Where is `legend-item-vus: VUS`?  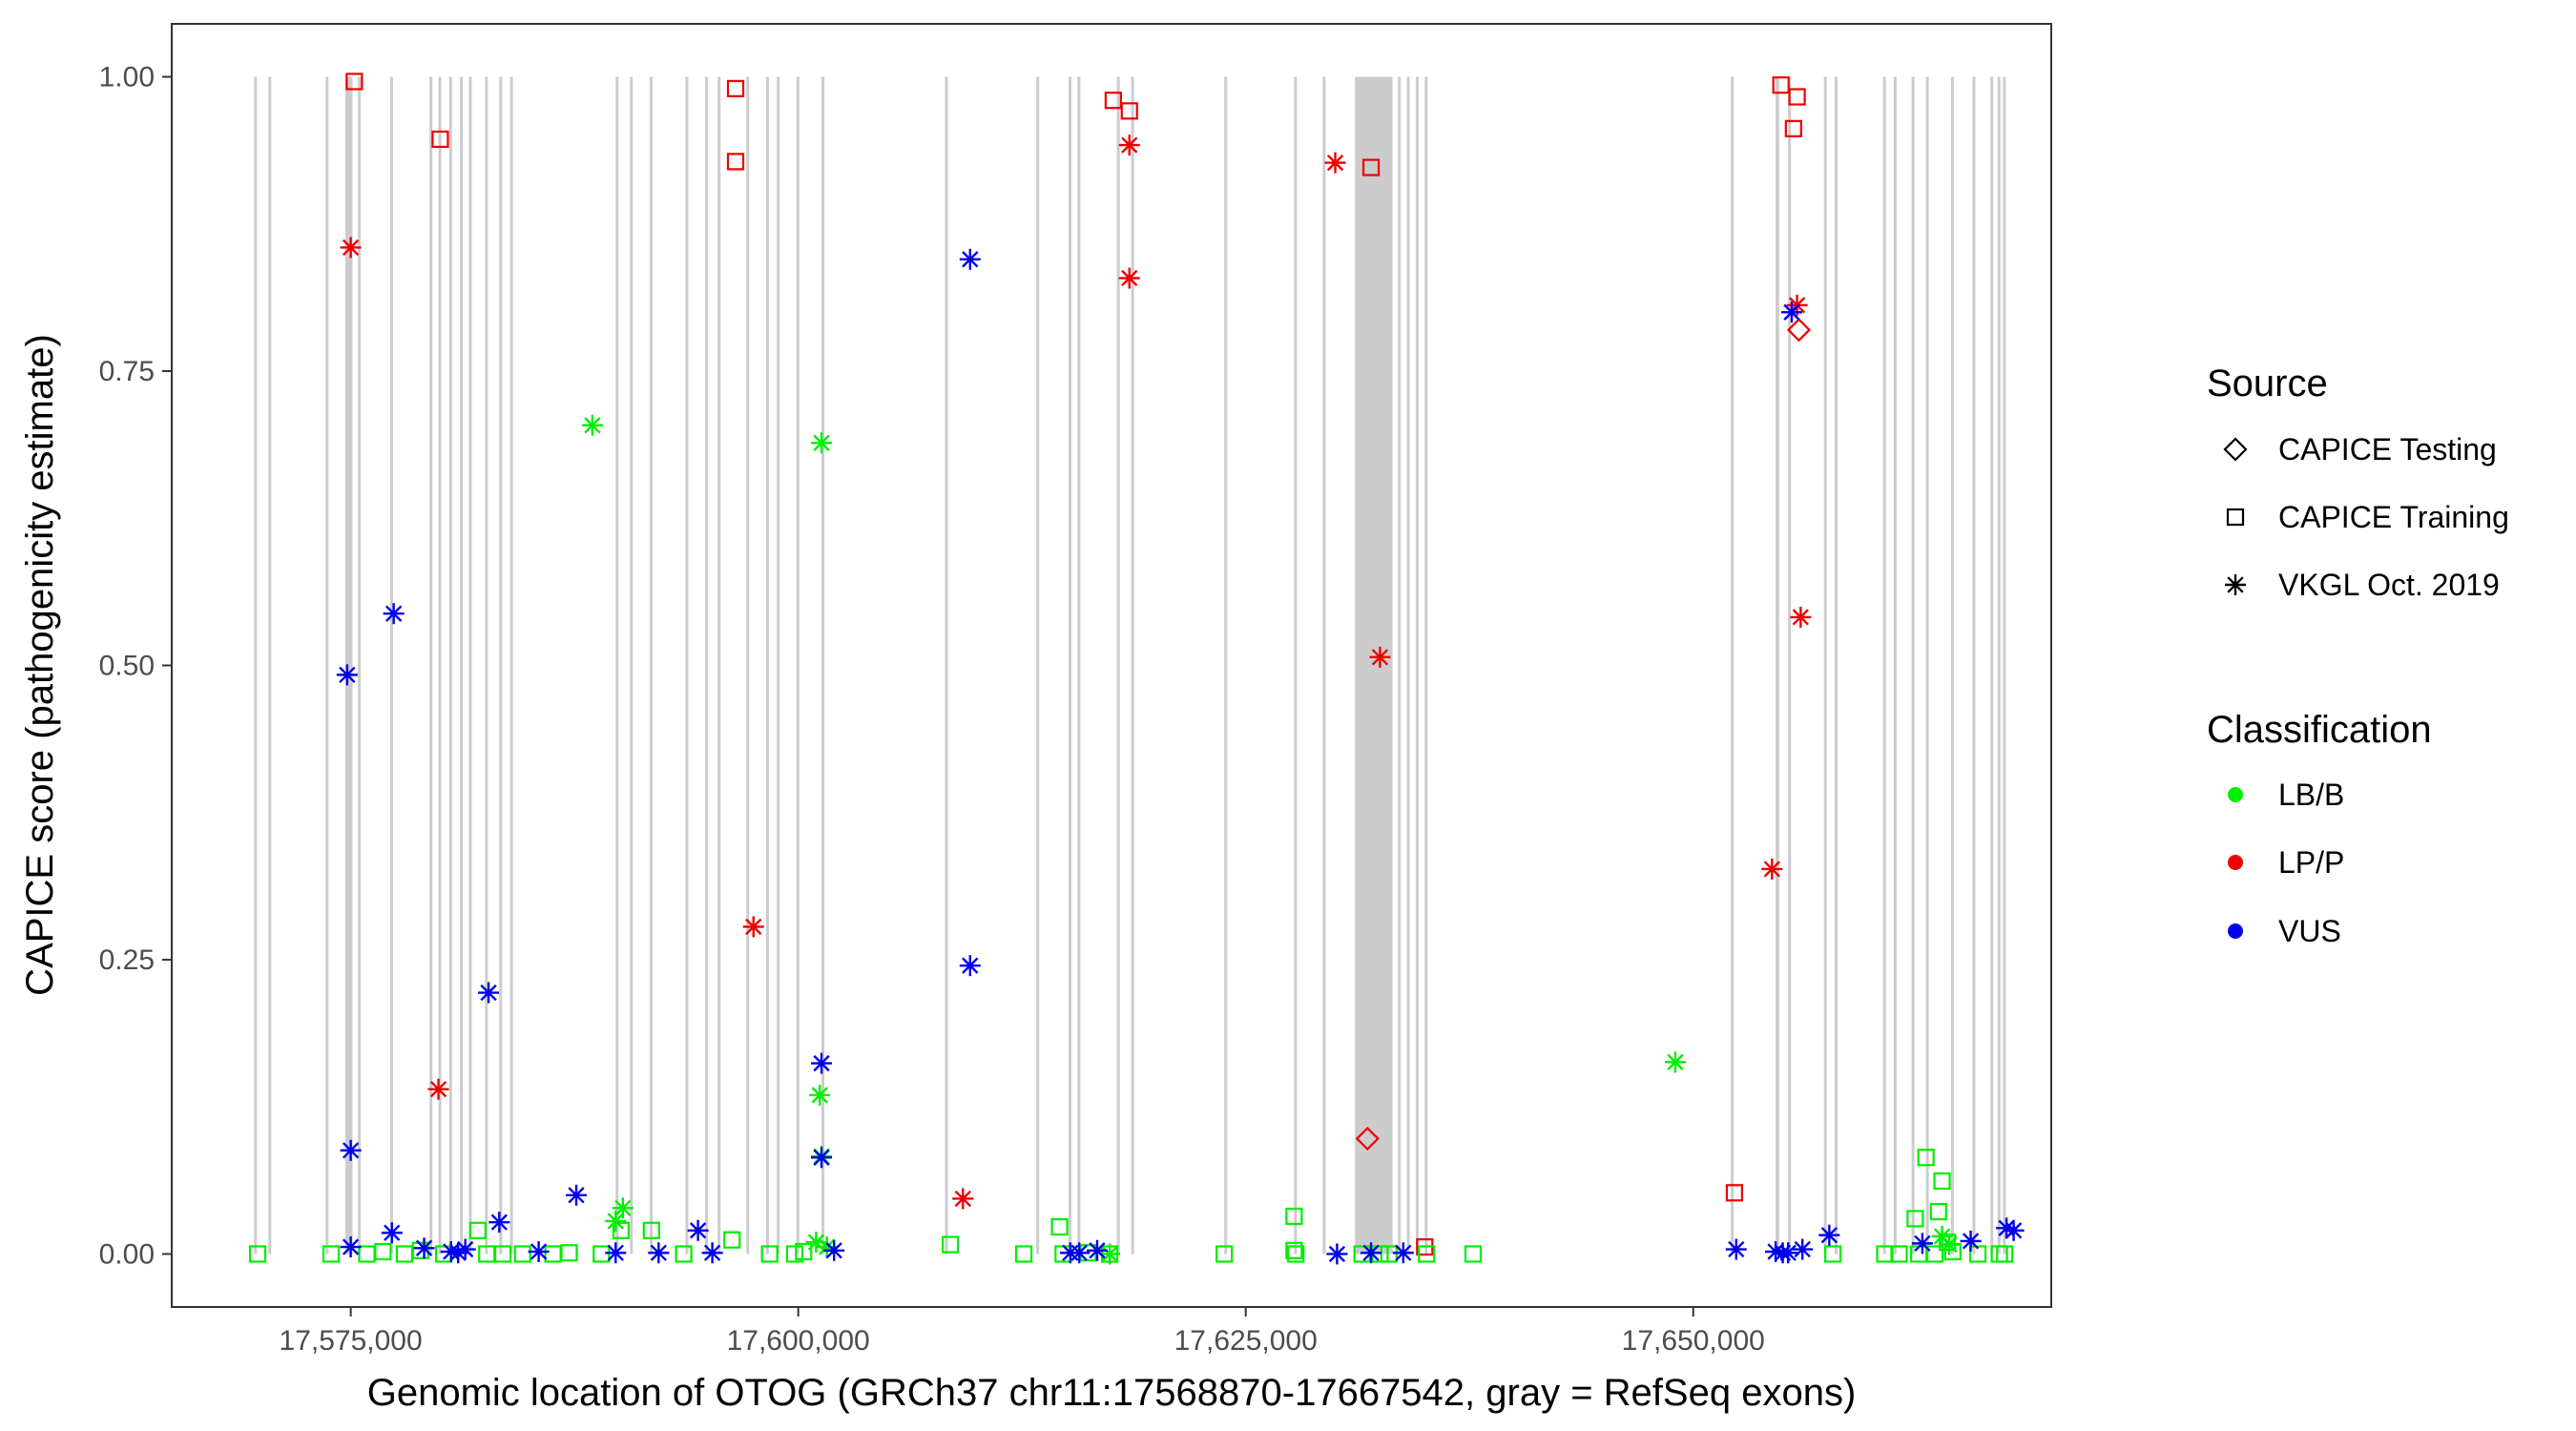 legend-item-vus: VUS is located at coordinates (2309, 931).